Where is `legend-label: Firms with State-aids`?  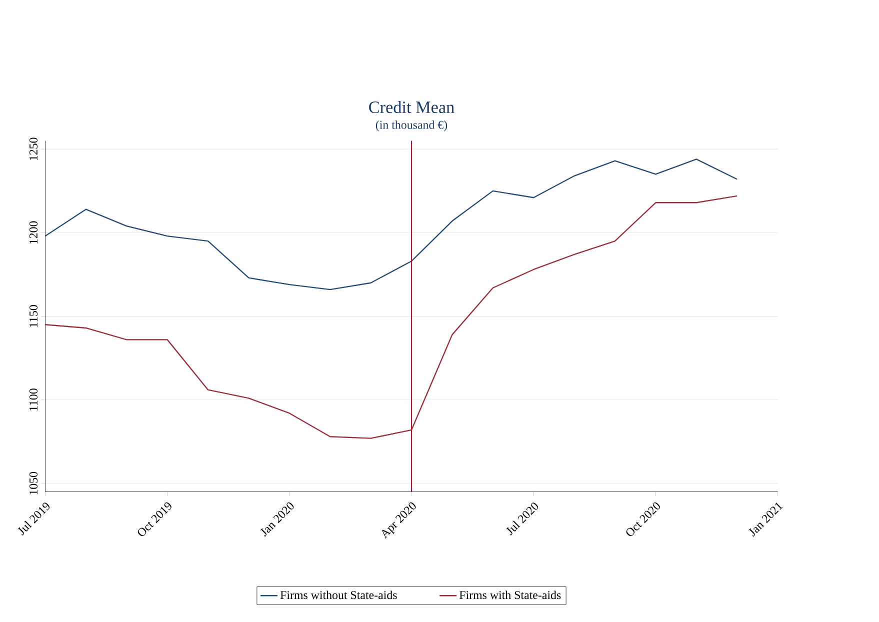 legend-label: Firms with State-aids is located at coordinates (510, 595).